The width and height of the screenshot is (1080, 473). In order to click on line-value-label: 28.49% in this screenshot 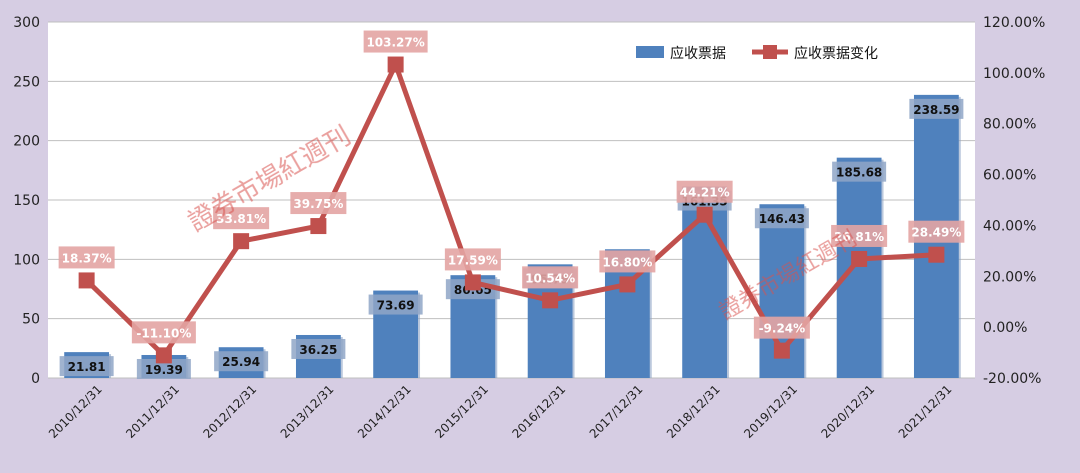, I will do `click(936, 231)`.